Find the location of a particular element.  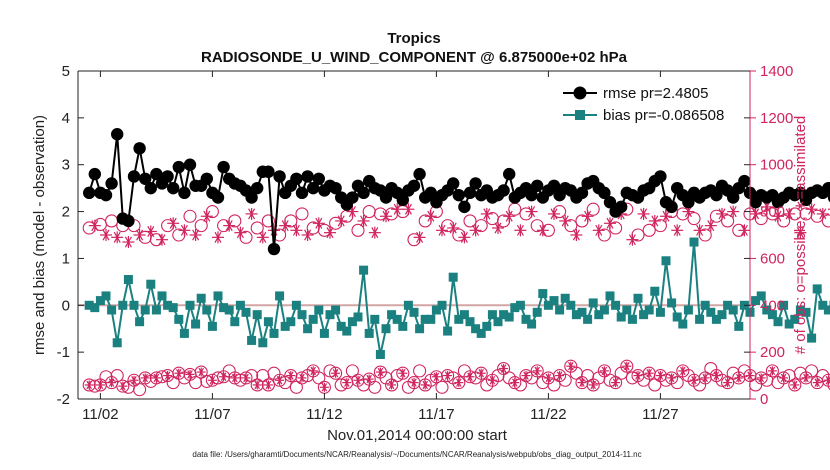

right-axis-ticks: 0 200 400 600 800 1000 1200 1400 is located at coordinates (771, 235).